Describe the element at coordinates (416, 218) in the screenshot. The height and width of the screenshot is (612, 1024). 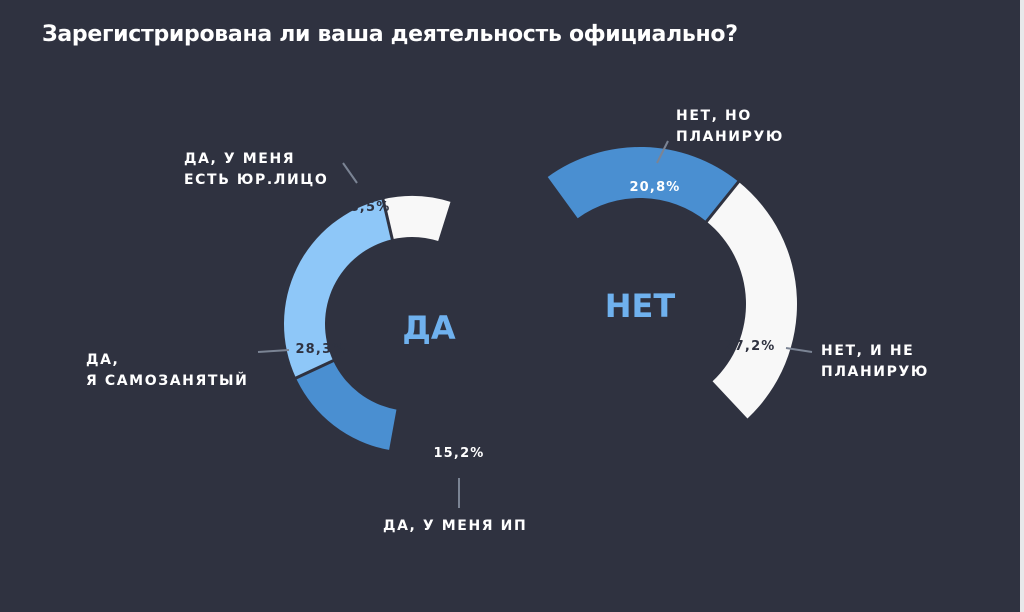
I see `slice-yes-legal-entity` at that location.